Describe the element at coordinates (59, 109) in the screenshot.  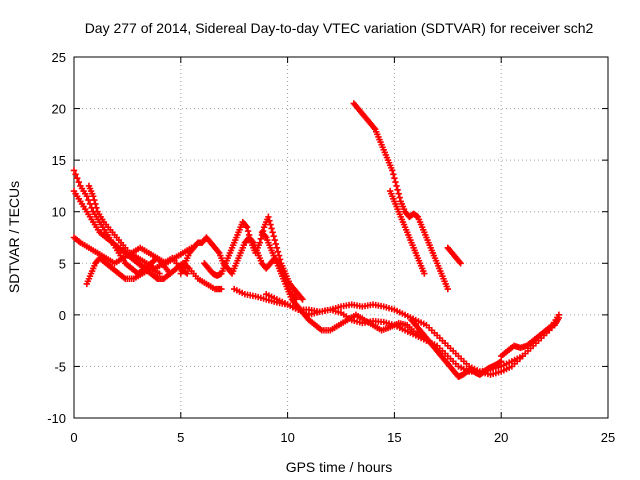
I see `y-tick-label: 20` at that location.